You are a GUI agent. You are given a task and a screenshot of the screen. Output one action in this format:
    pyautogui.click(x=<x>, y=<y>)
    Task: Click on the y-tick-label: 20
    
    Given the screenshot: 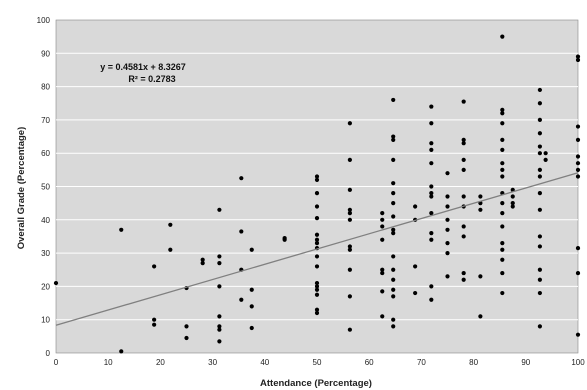 What is the action you would take?
    pyautogui.click(x=45, y=286)
    